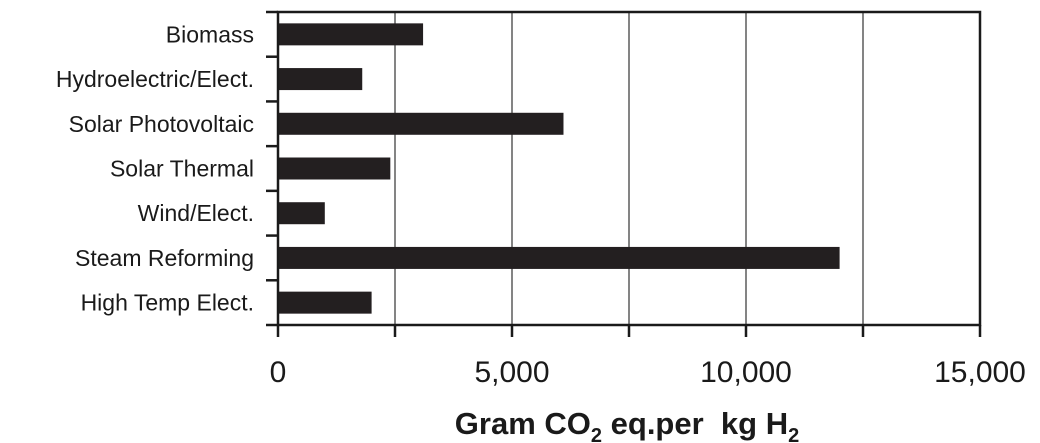 This screenshot has width=1040, height=443. What do you see at coordinates (596, 434) in the screenshot?
I see `x-axis-title-sub1: 2` at bounding box center [596, 434].